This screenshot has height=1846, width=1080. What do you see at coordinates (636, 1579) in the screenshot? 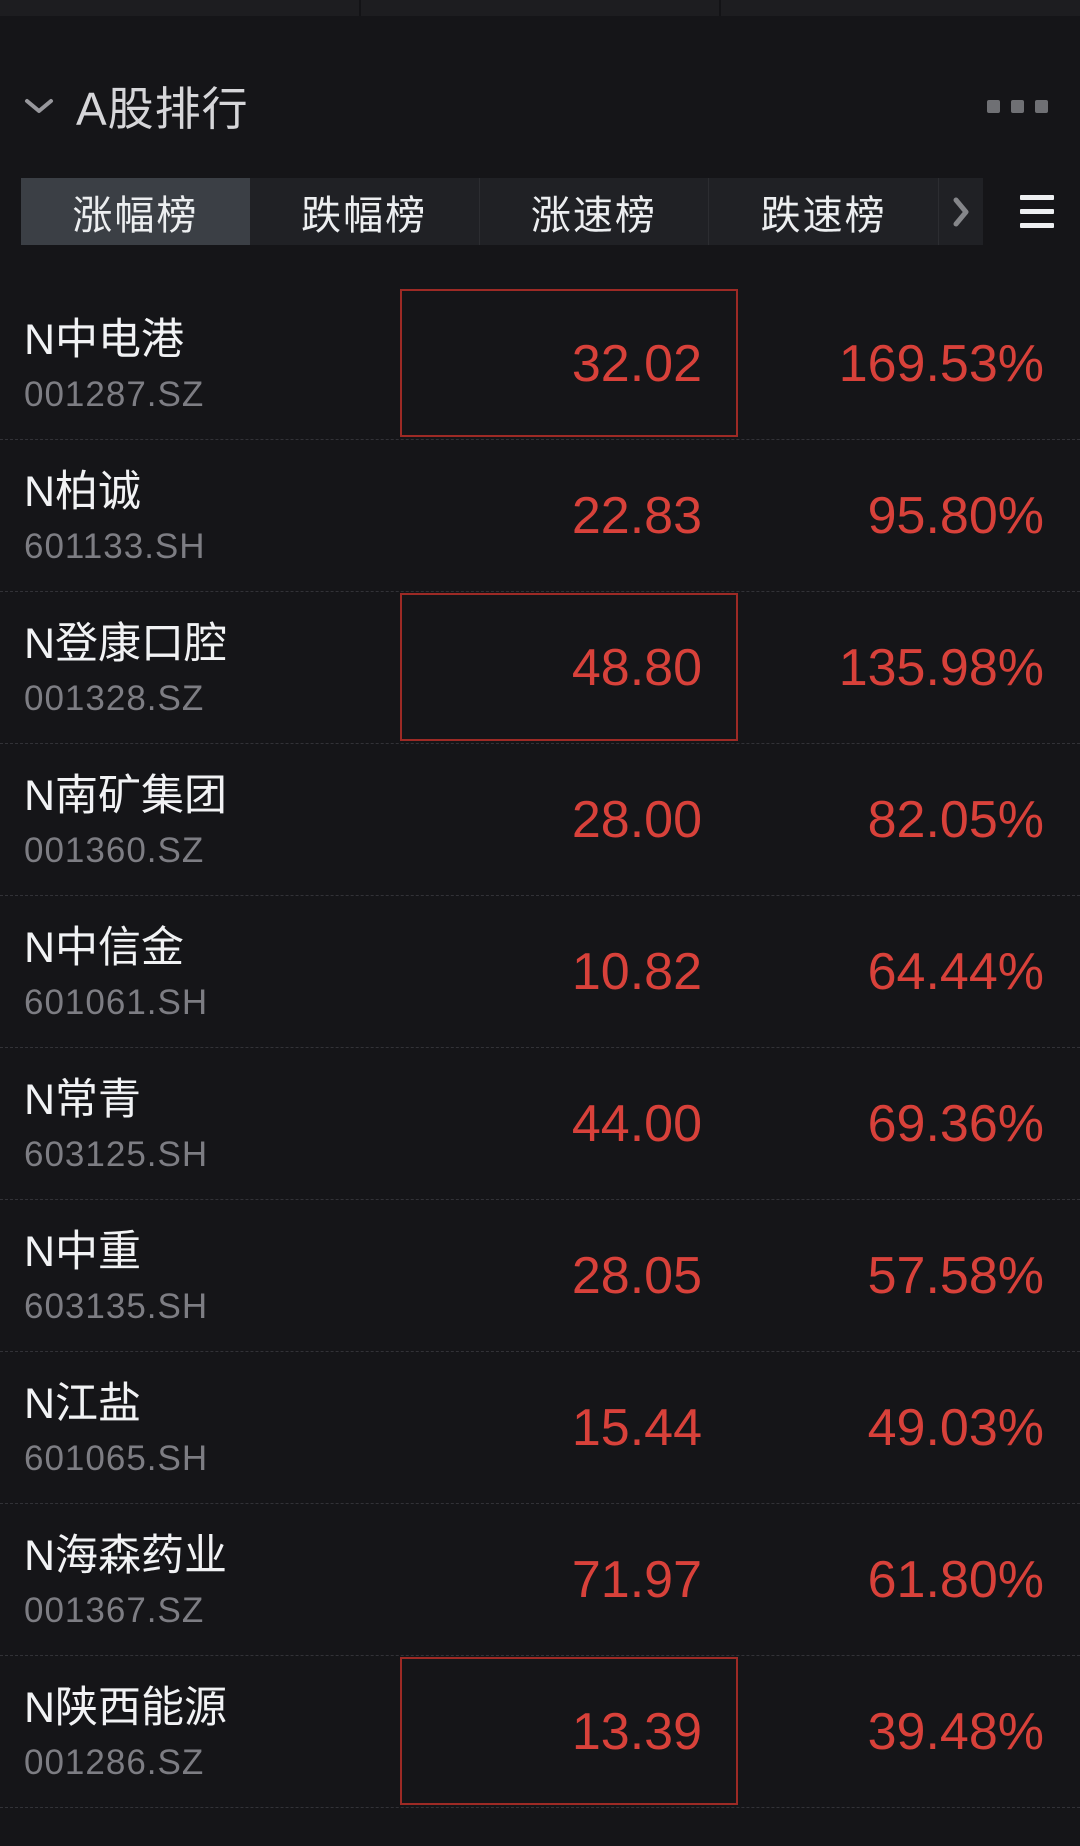
I see `stock-price: 71.97` at bounding box center [636, 1579].